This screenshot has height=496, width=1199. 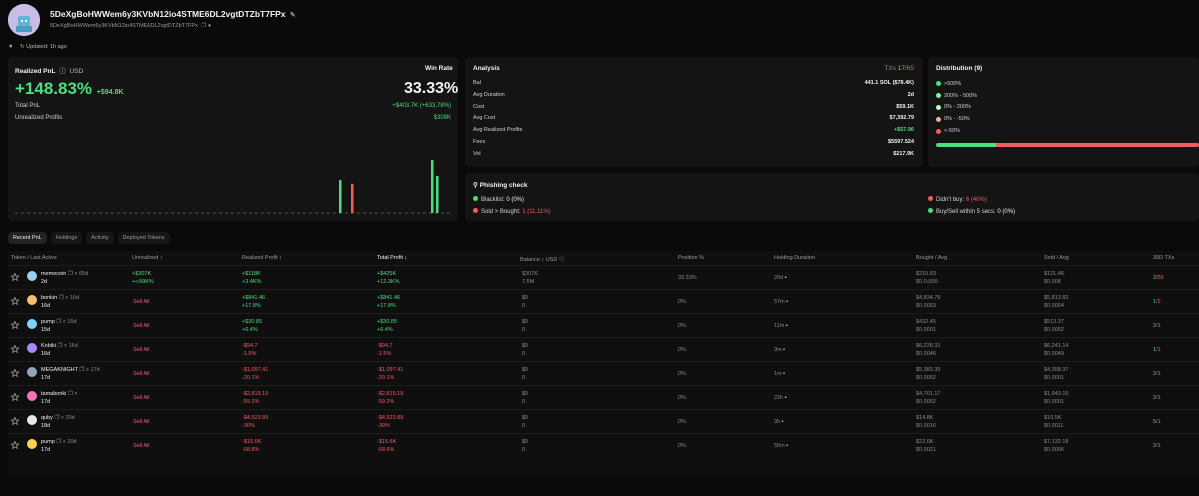 What do you see at coordinates (926, 330) in the screenshot?
I see `bought-avg: $0.0001` at bounding box center [926, 330].